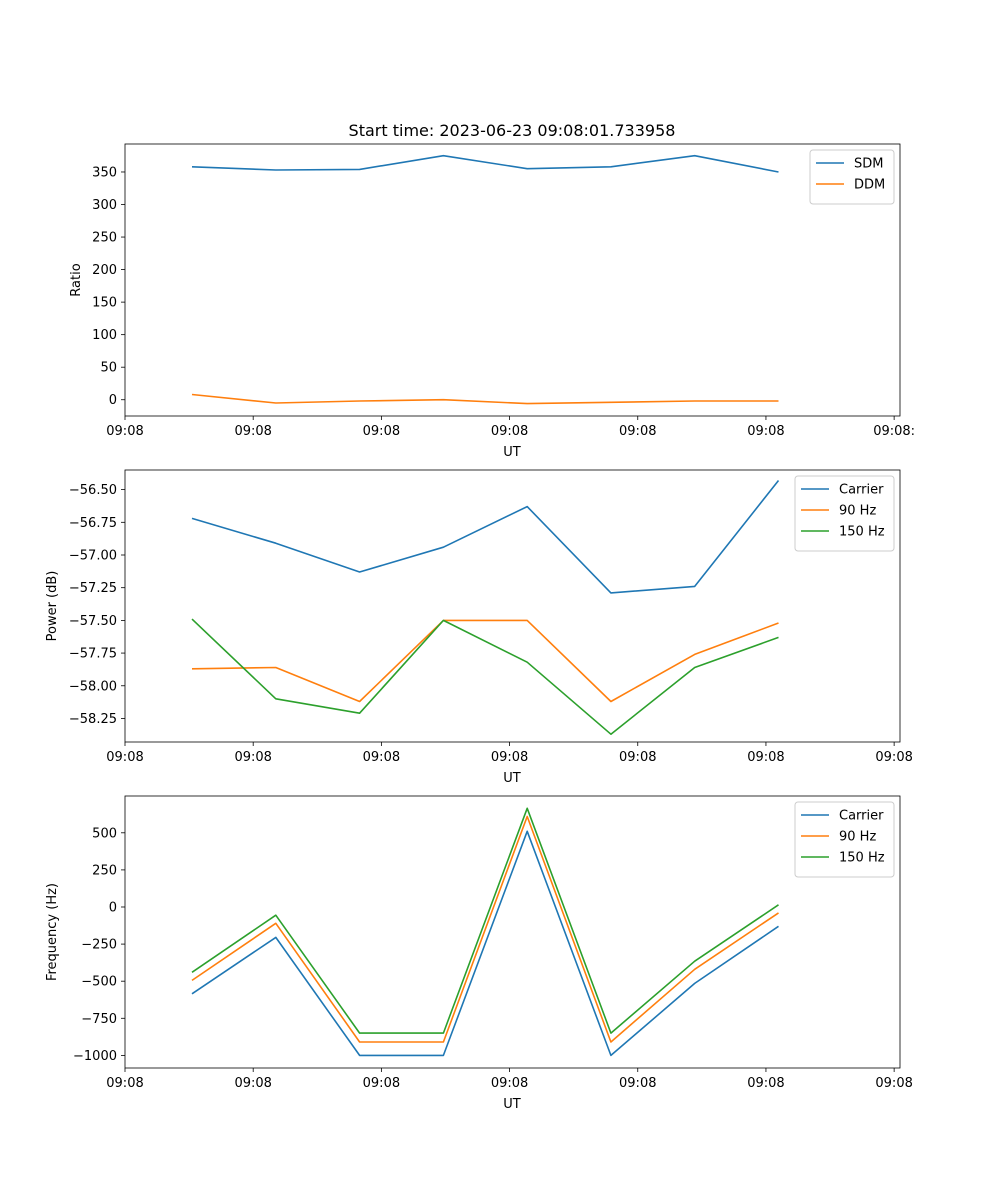  I want to click on series-line-ddm, so click(485, 399).